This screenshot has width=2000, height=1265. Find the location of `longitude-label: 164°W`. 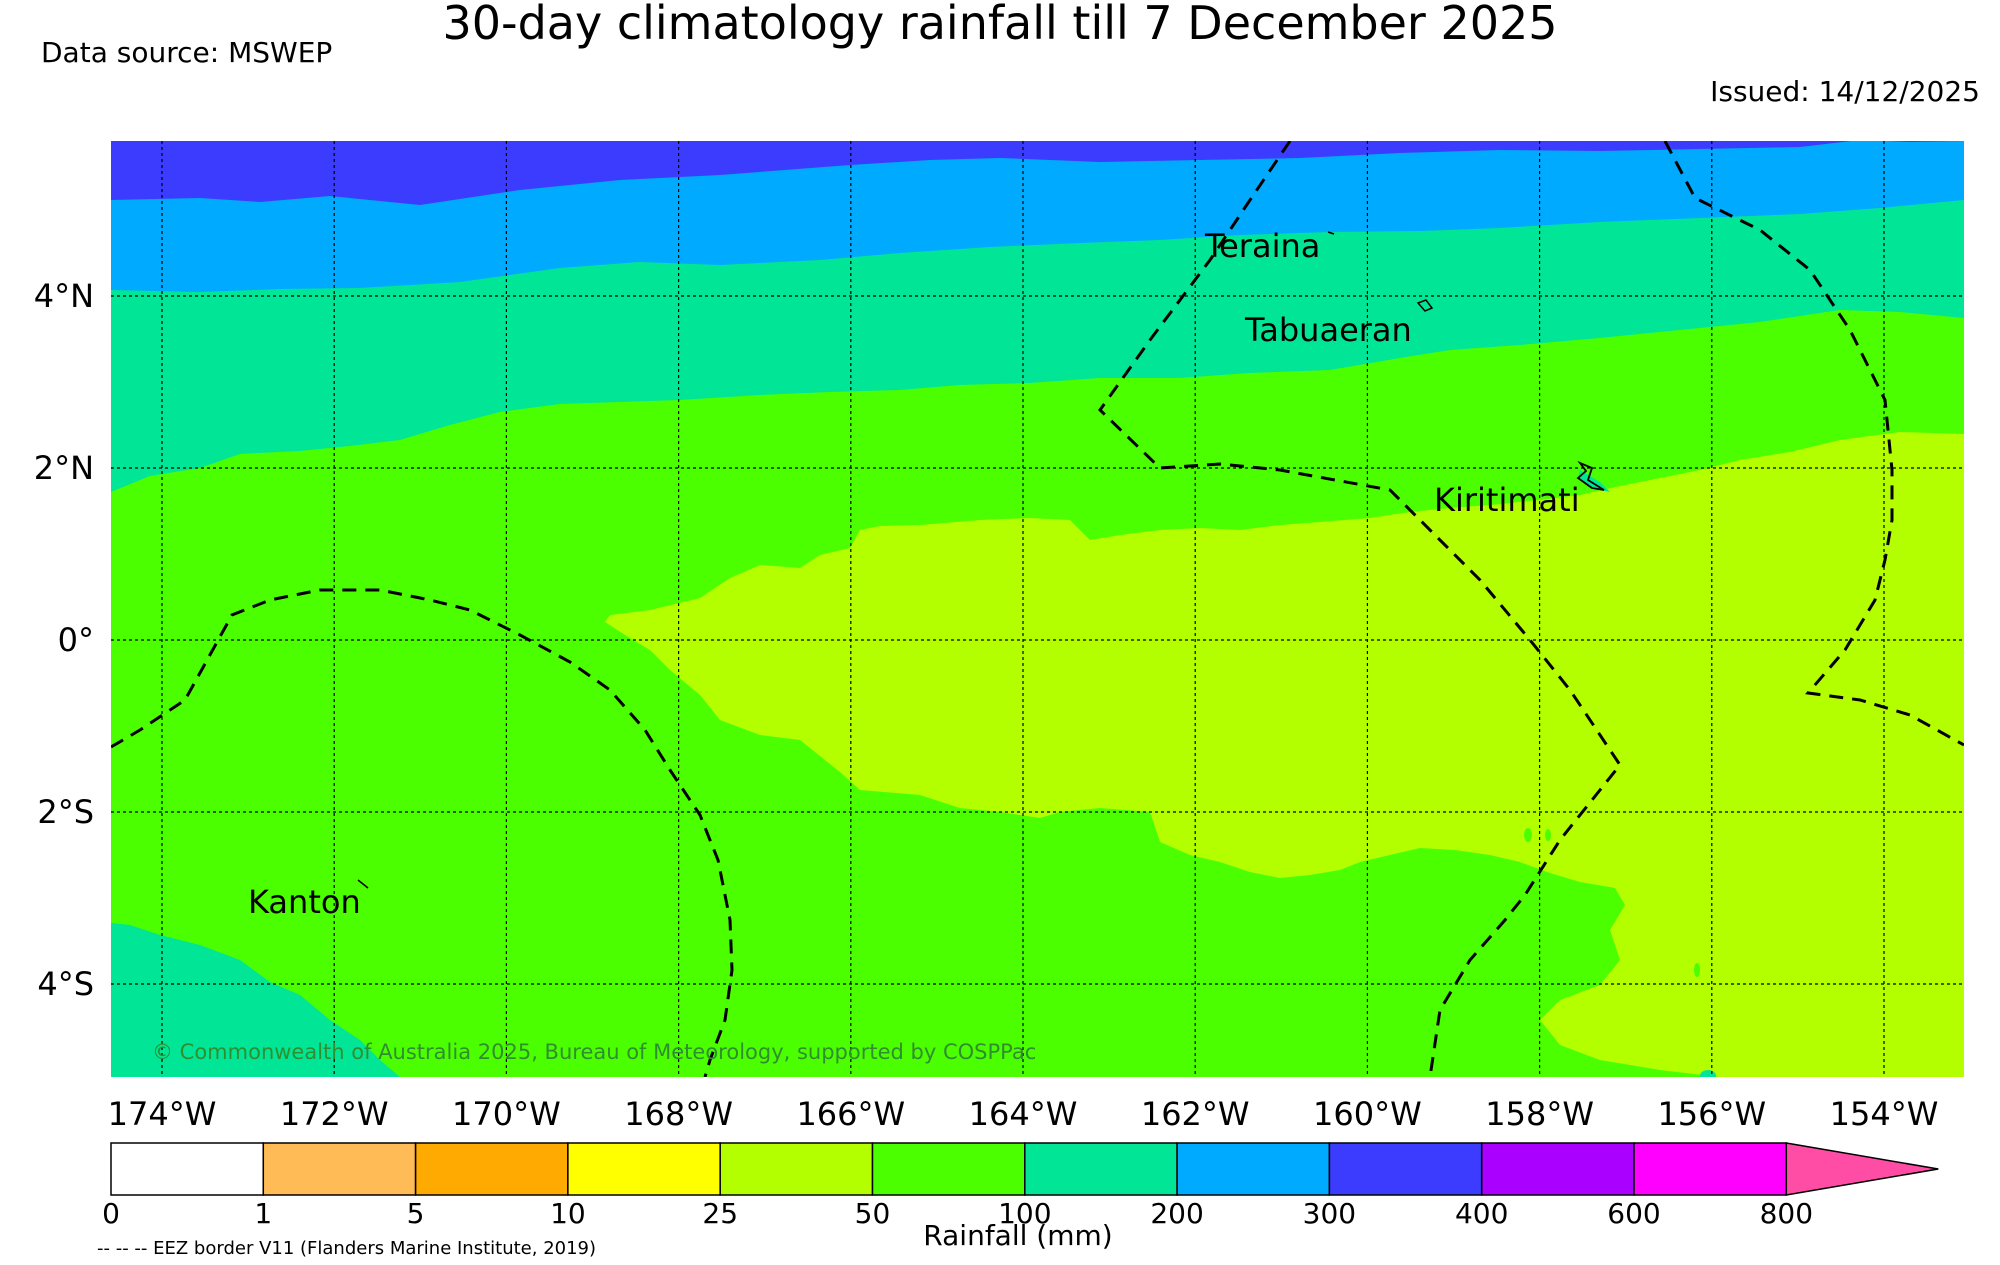

longitude-label: 164°W is located at coordinates (1023, 1114).